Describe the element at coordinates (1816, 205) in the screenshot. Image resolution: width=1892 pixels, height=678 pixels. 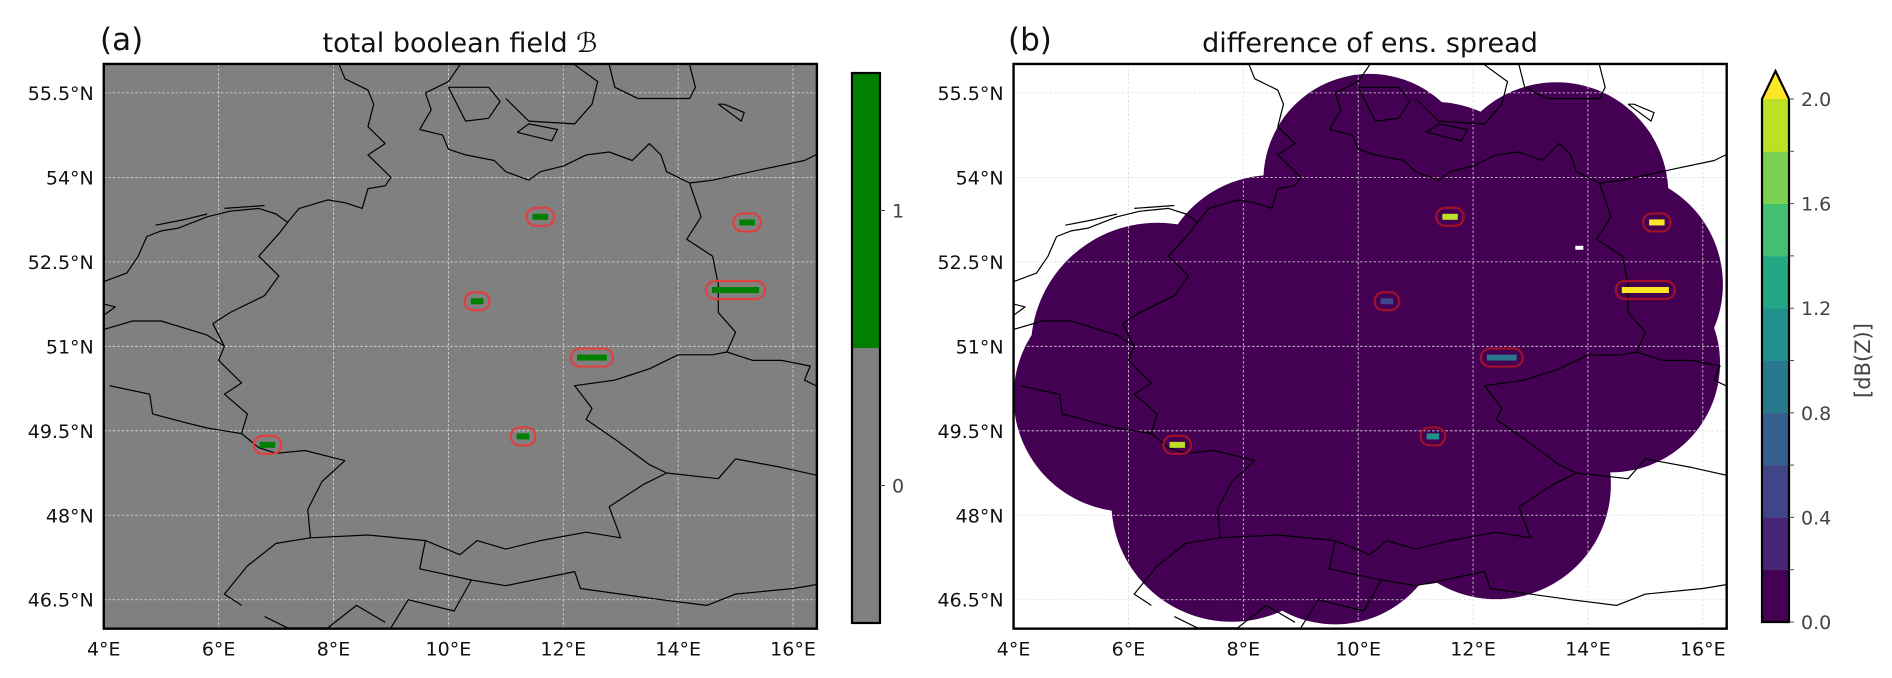
I see `colorbar-tick-label: 1.6` at that location.